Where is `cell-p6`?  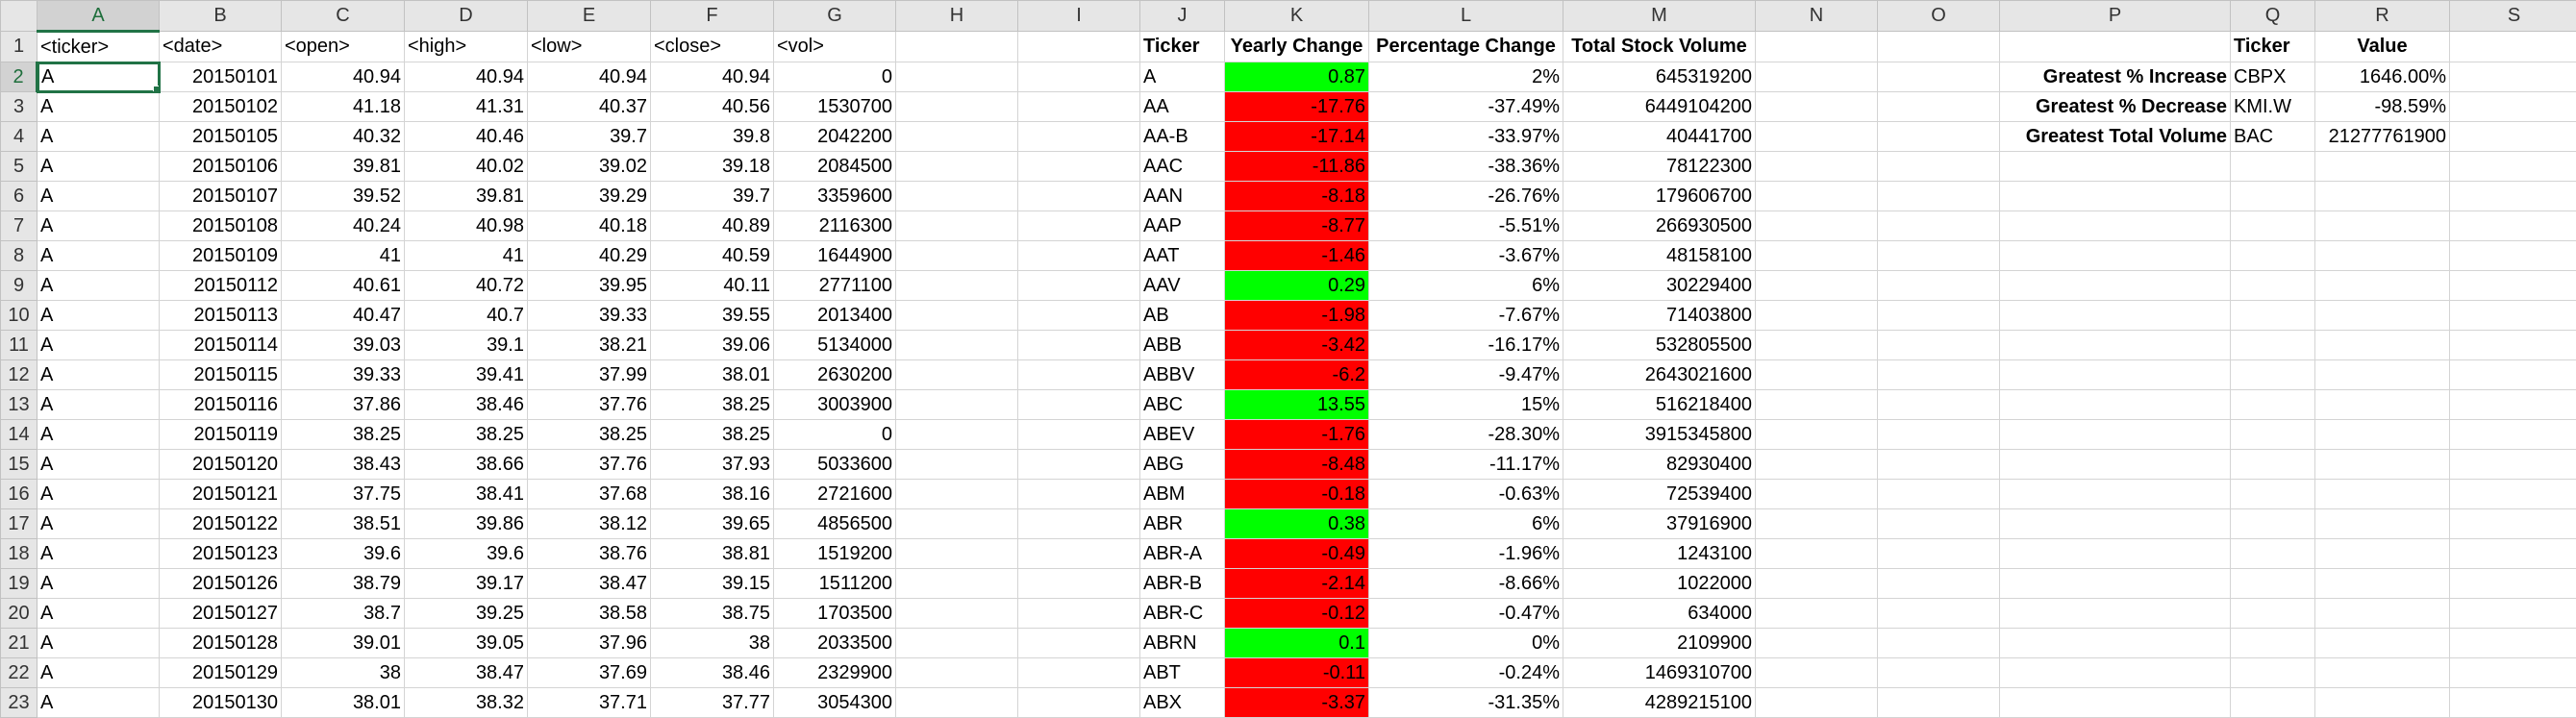
cell-p6 is located at coordinates (2115, 196).